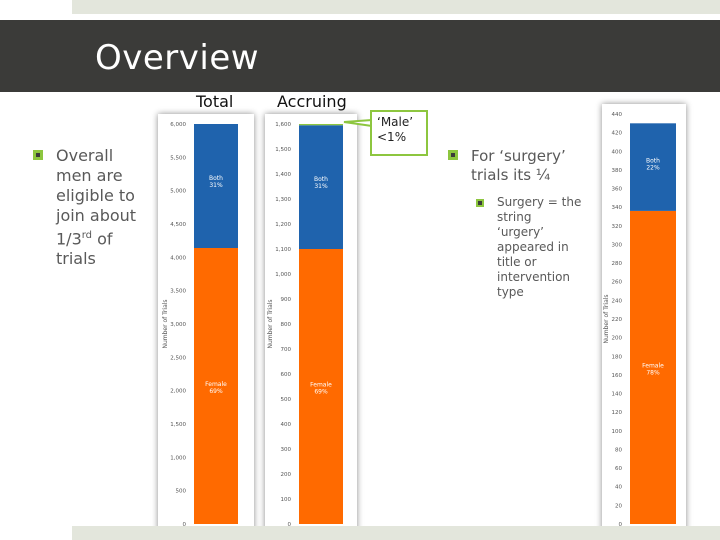 This screenshot has height=540, width=720. I want to click on slide-title: Overview, so click(177, 58).